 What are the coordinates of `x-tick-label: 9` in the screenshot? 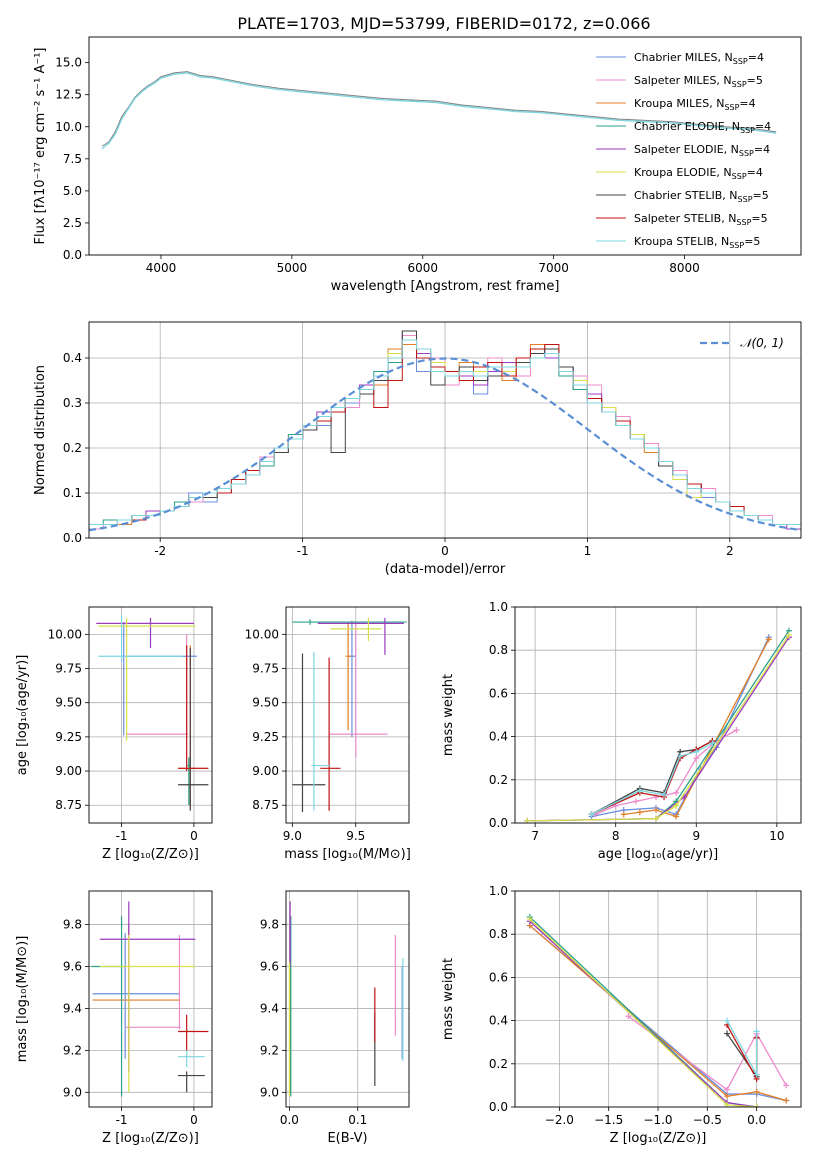 It's located at (696, 836).